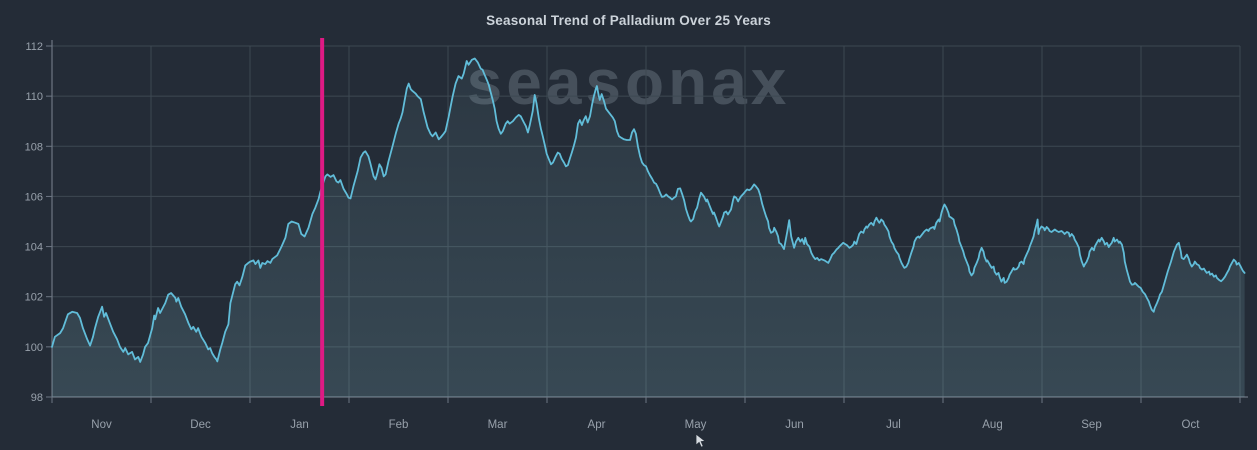  Describe the element at coordinates (299, 425) in the screenshot. I see `month-label: Jan` at that location.